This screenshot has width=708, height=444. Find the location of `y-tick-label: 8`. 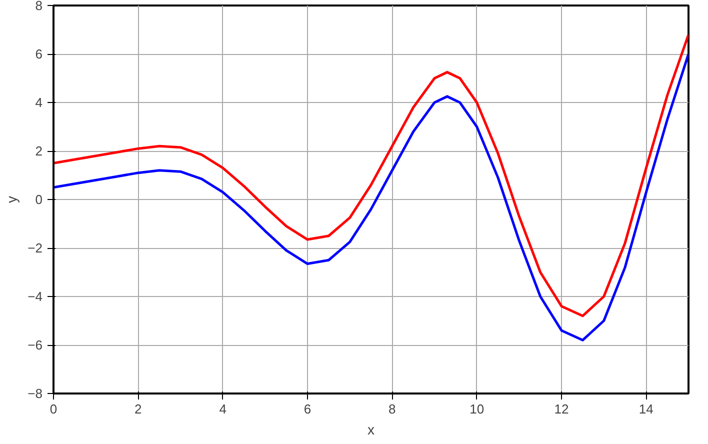

y-tick-label: 8 is located at coordinates (39, 6).